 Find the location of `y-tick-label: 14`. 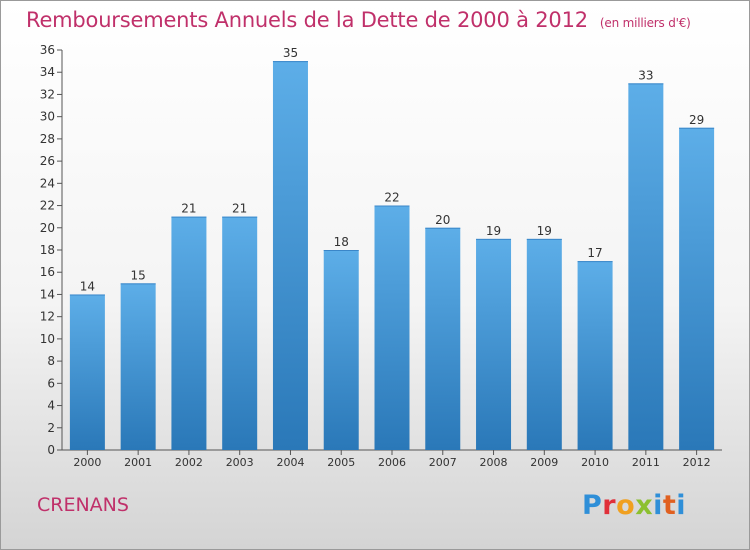

y-tick-label: 14 is located at coordinates (47, 294).